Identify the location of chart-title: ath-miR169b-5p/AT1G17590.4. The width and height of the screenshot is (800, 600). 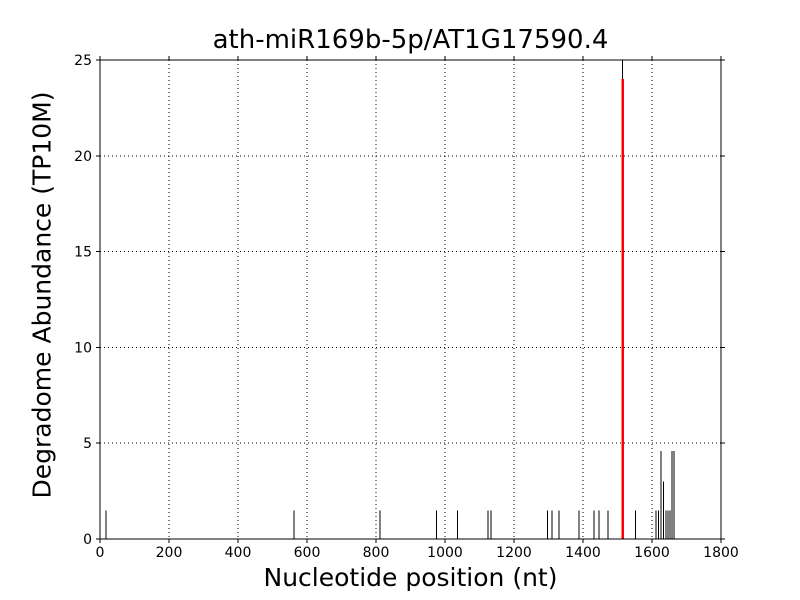
(410, 40).